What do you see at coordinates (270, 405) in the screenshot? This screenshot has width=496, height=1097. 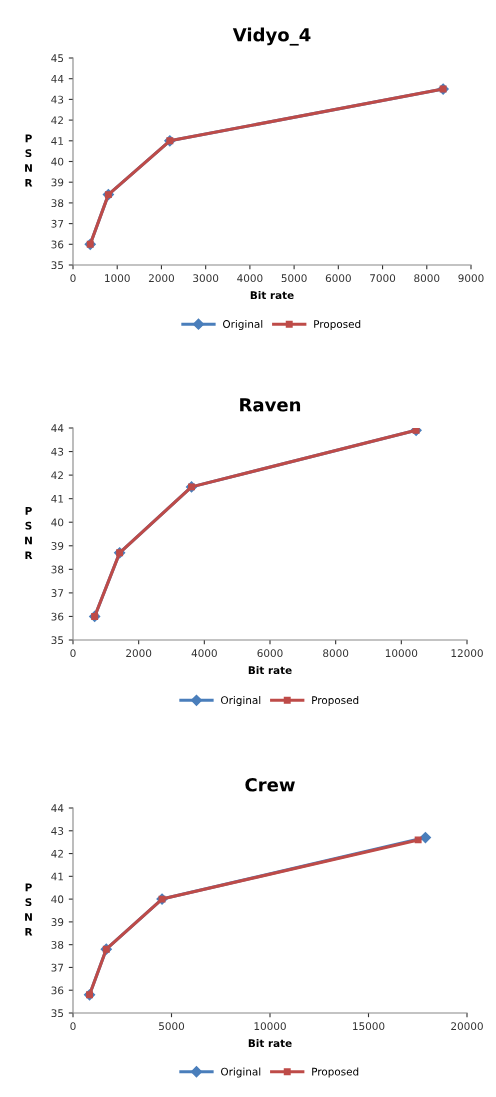 I see `chart-title: Raven` at bounding box center [270, 405].